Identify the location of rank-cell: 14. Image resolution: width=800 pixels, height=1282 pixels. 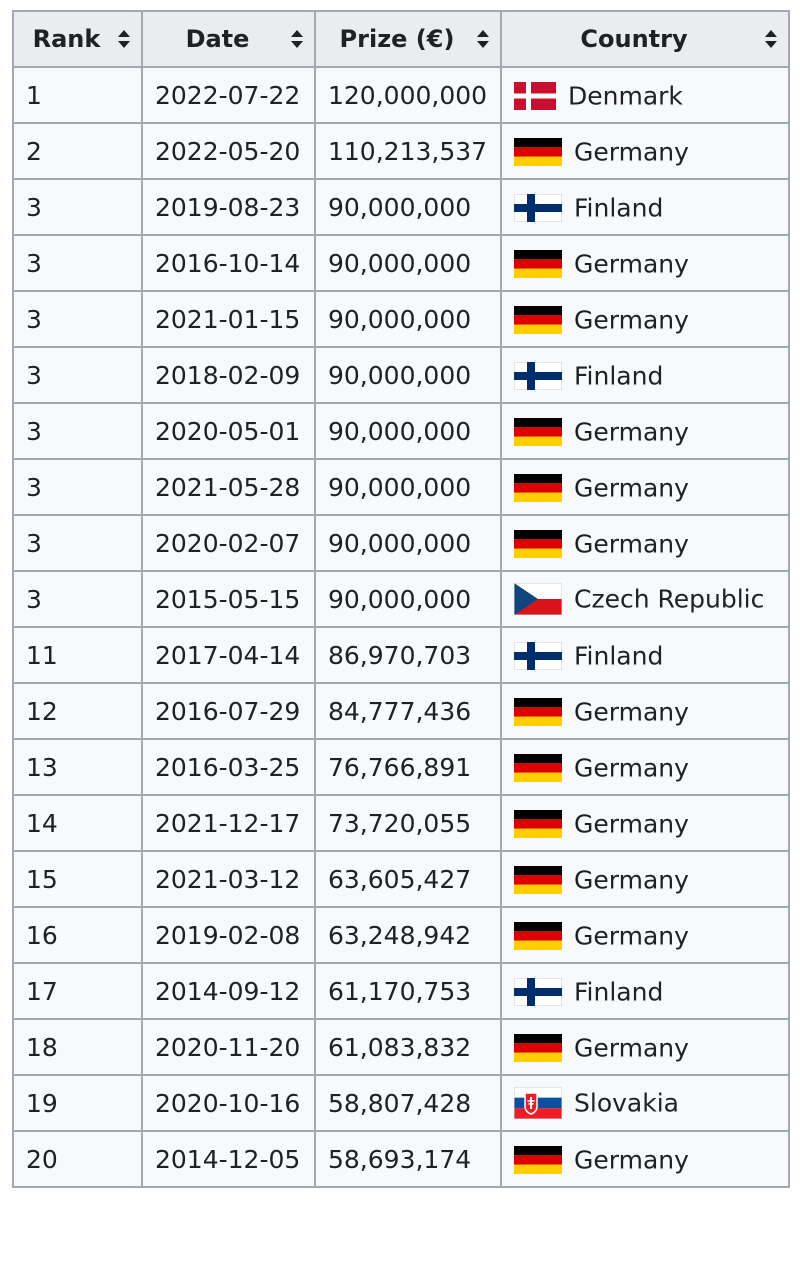
(77, 823).